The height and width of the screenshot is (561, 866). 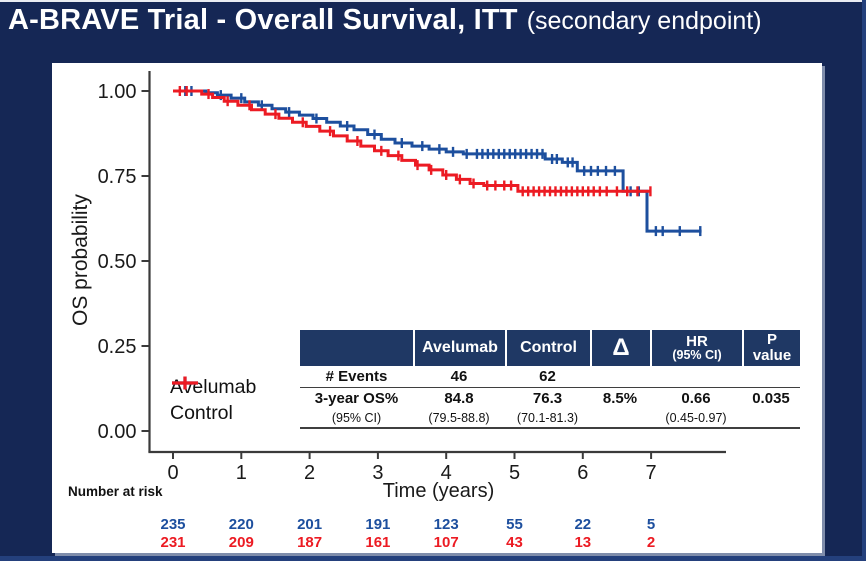 I want to click on row-events: # Events 46 62, so click(x=550, y=376).